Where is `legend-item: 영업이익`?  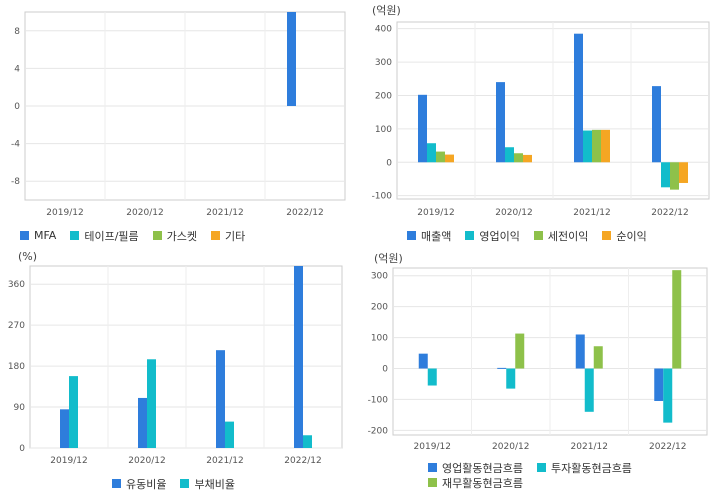
legend-item: 영업이익 is located at coordinates (492, 236).